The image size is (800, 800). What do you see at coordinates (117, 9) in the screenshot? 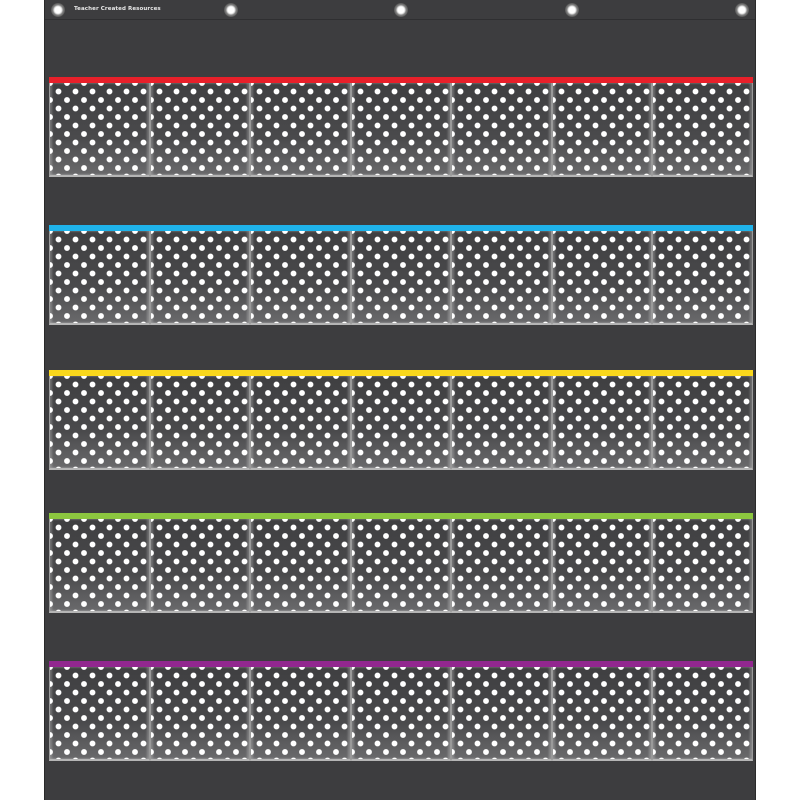
I see `brand-label: Teacher Created Resources` at bounding box center [117, 9].